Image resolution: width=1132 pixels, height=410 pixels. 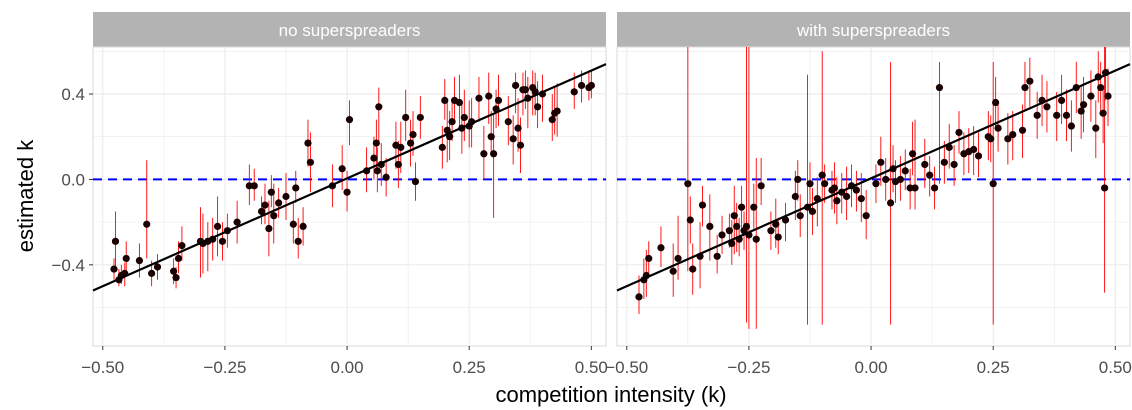 I want to click on y-tick-label: 0.4, so click(x=73, y=94).